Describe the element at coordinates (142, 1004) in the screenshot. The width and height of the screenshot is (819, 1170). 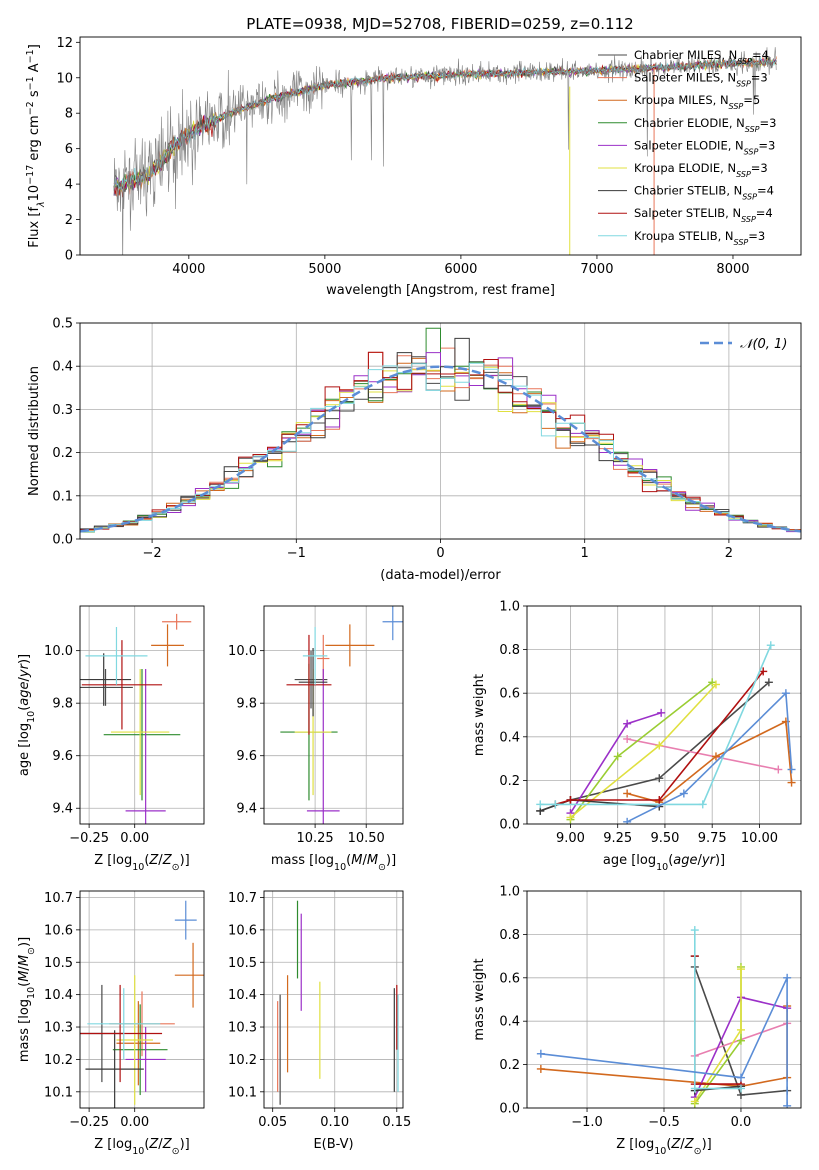
I see `marks-mass_vs_Z` at that location.